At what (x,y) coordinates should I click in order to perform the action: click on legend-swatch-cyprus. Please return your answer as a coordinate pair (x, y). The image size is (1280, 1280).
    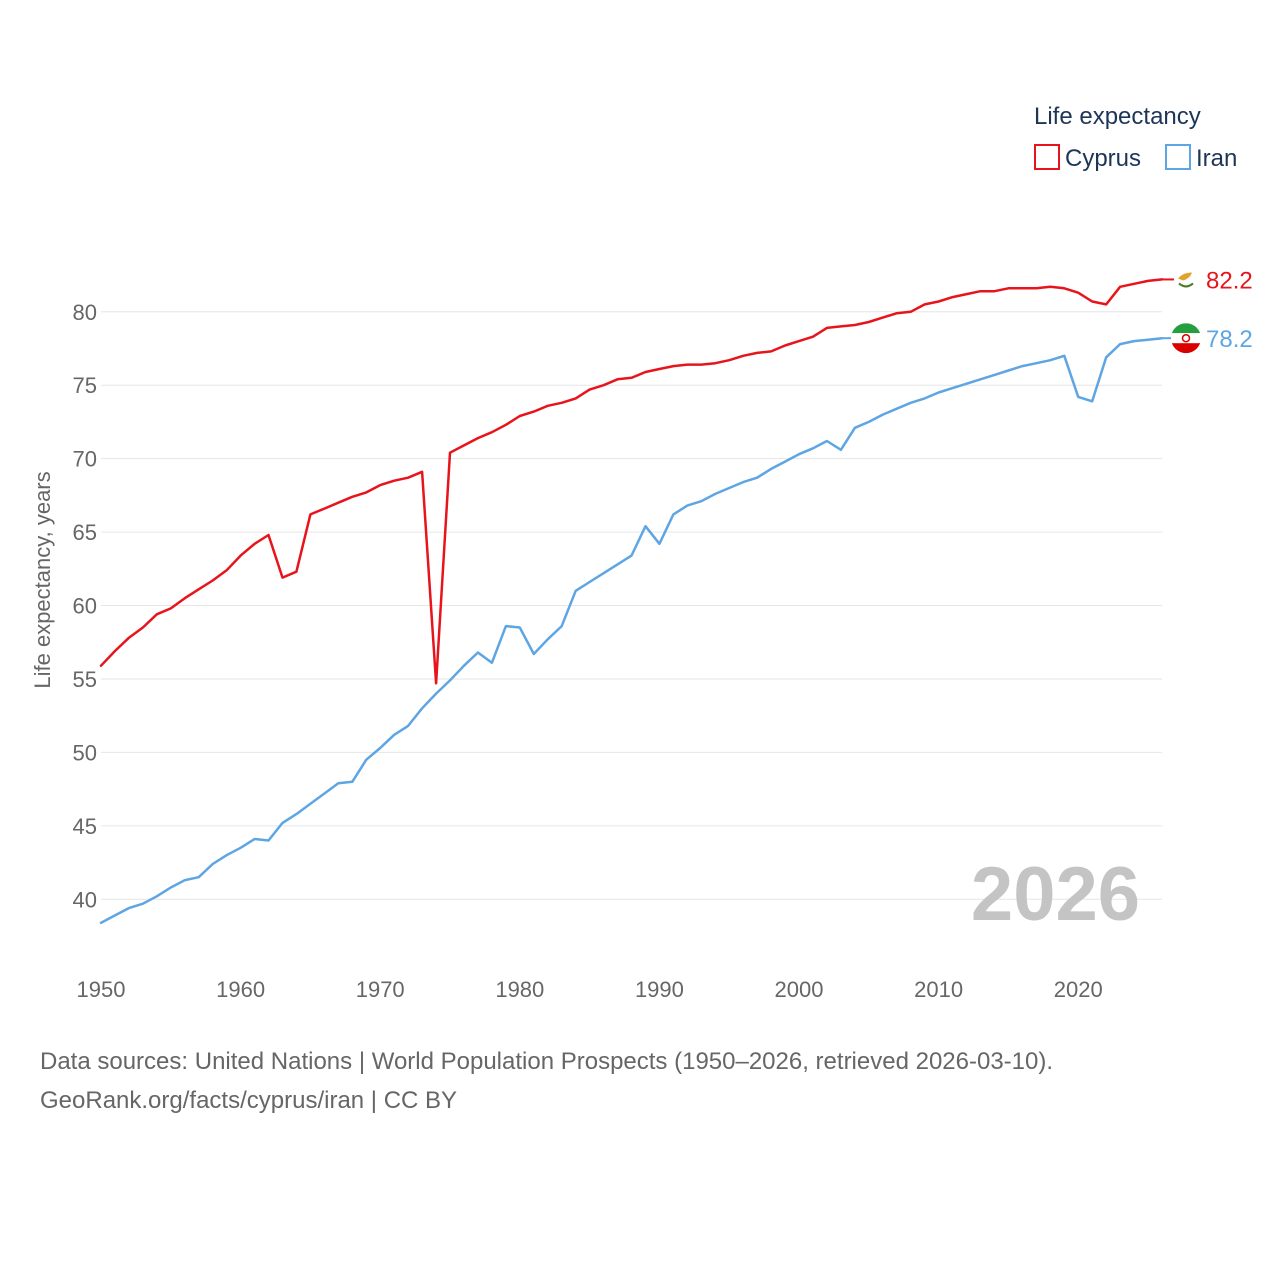
    Looking at the image, I should click on (1047, 157).